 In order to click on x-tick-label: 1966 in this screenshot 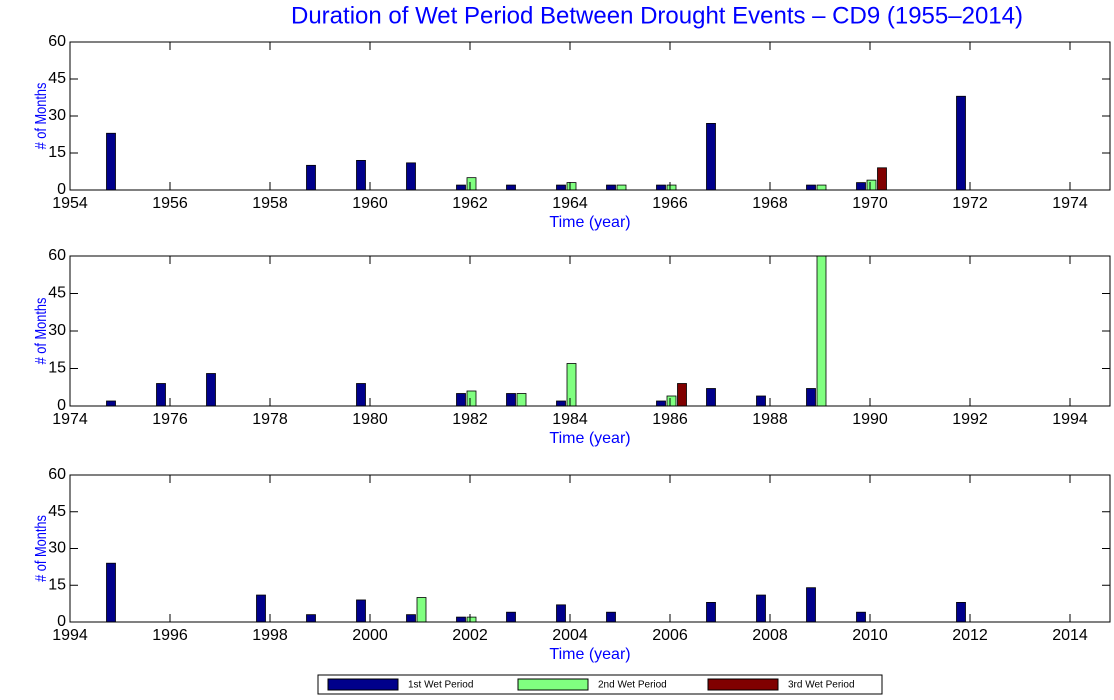, I will do `click(670, 203)`.